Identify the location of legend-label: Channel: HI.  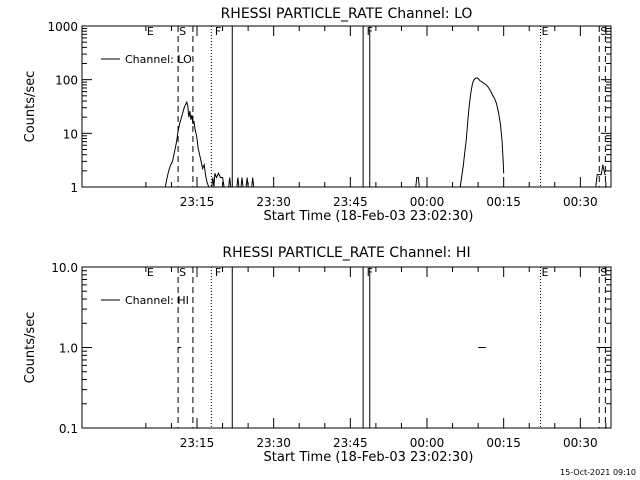
(157, 300).